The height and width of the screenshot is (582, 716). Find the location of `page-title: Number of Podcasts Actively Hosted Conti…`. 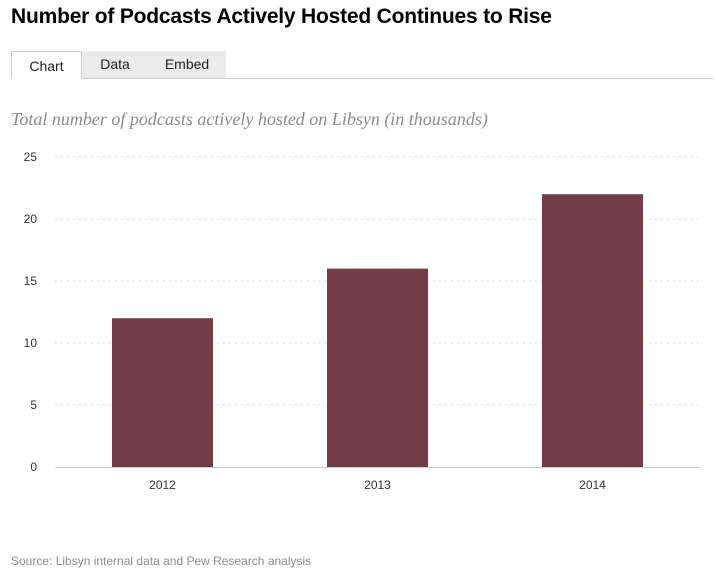

page-title: Number of Podcasts Actively Hosted Conti… is located at coordinates (281, 16).